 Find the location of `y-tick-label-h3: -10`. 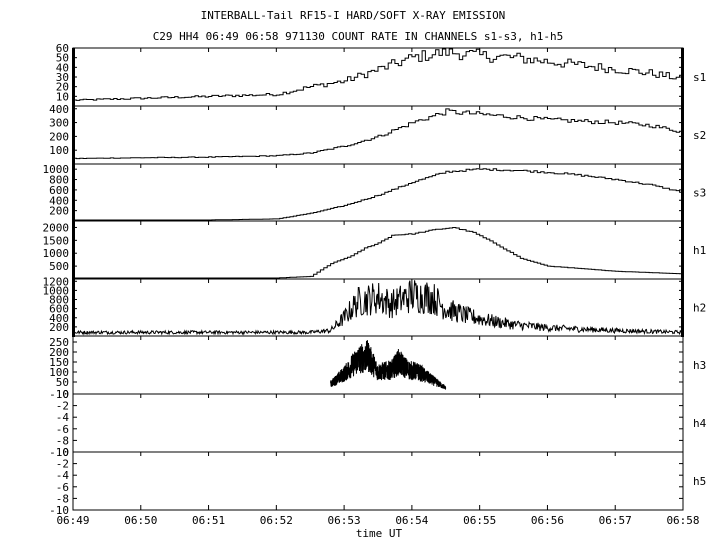

y-tick-label-h3: -10 is located at coordinates (59, 394).